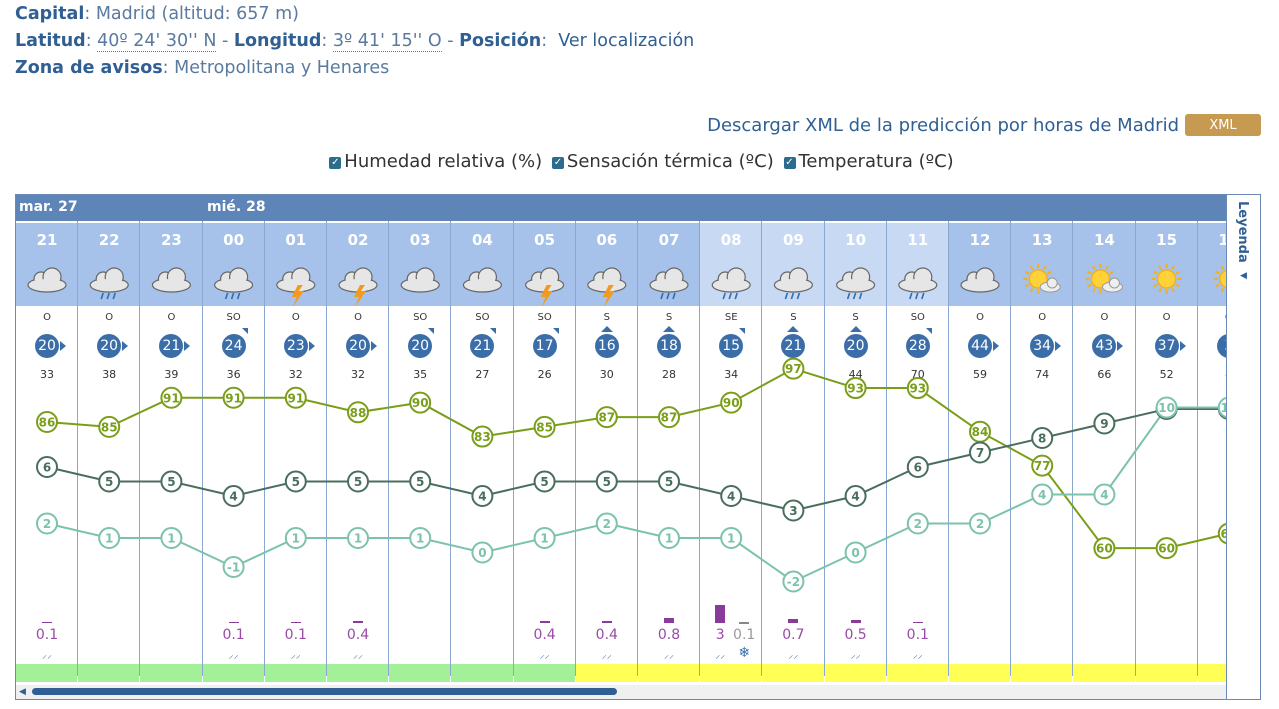 This screenshot has width=1279, height=709. Describe the element at coordinates (1242, 232) in the screenshot. I see `leyenda-label: Leyenda` at that location.